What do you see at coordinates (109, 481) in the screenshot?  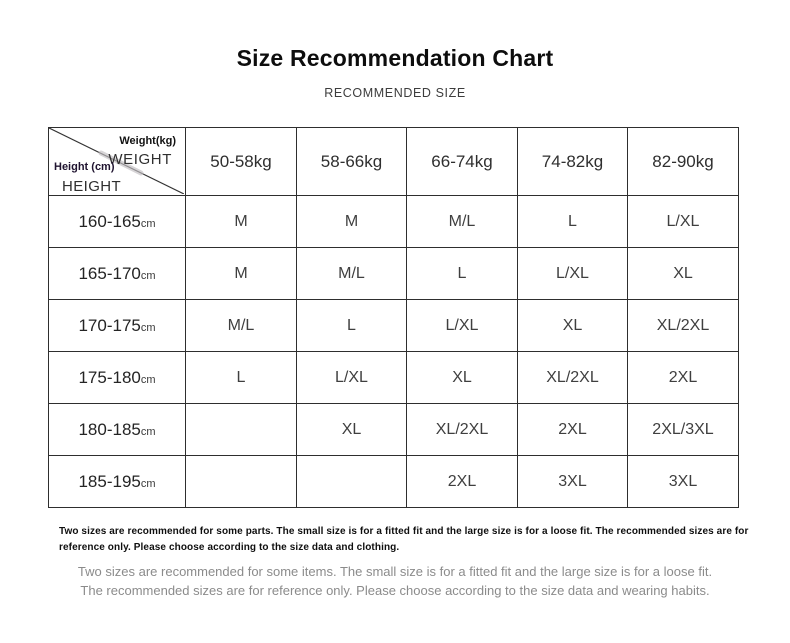 I see `height-range-value: 185-195` at bounding box center [109, 481].